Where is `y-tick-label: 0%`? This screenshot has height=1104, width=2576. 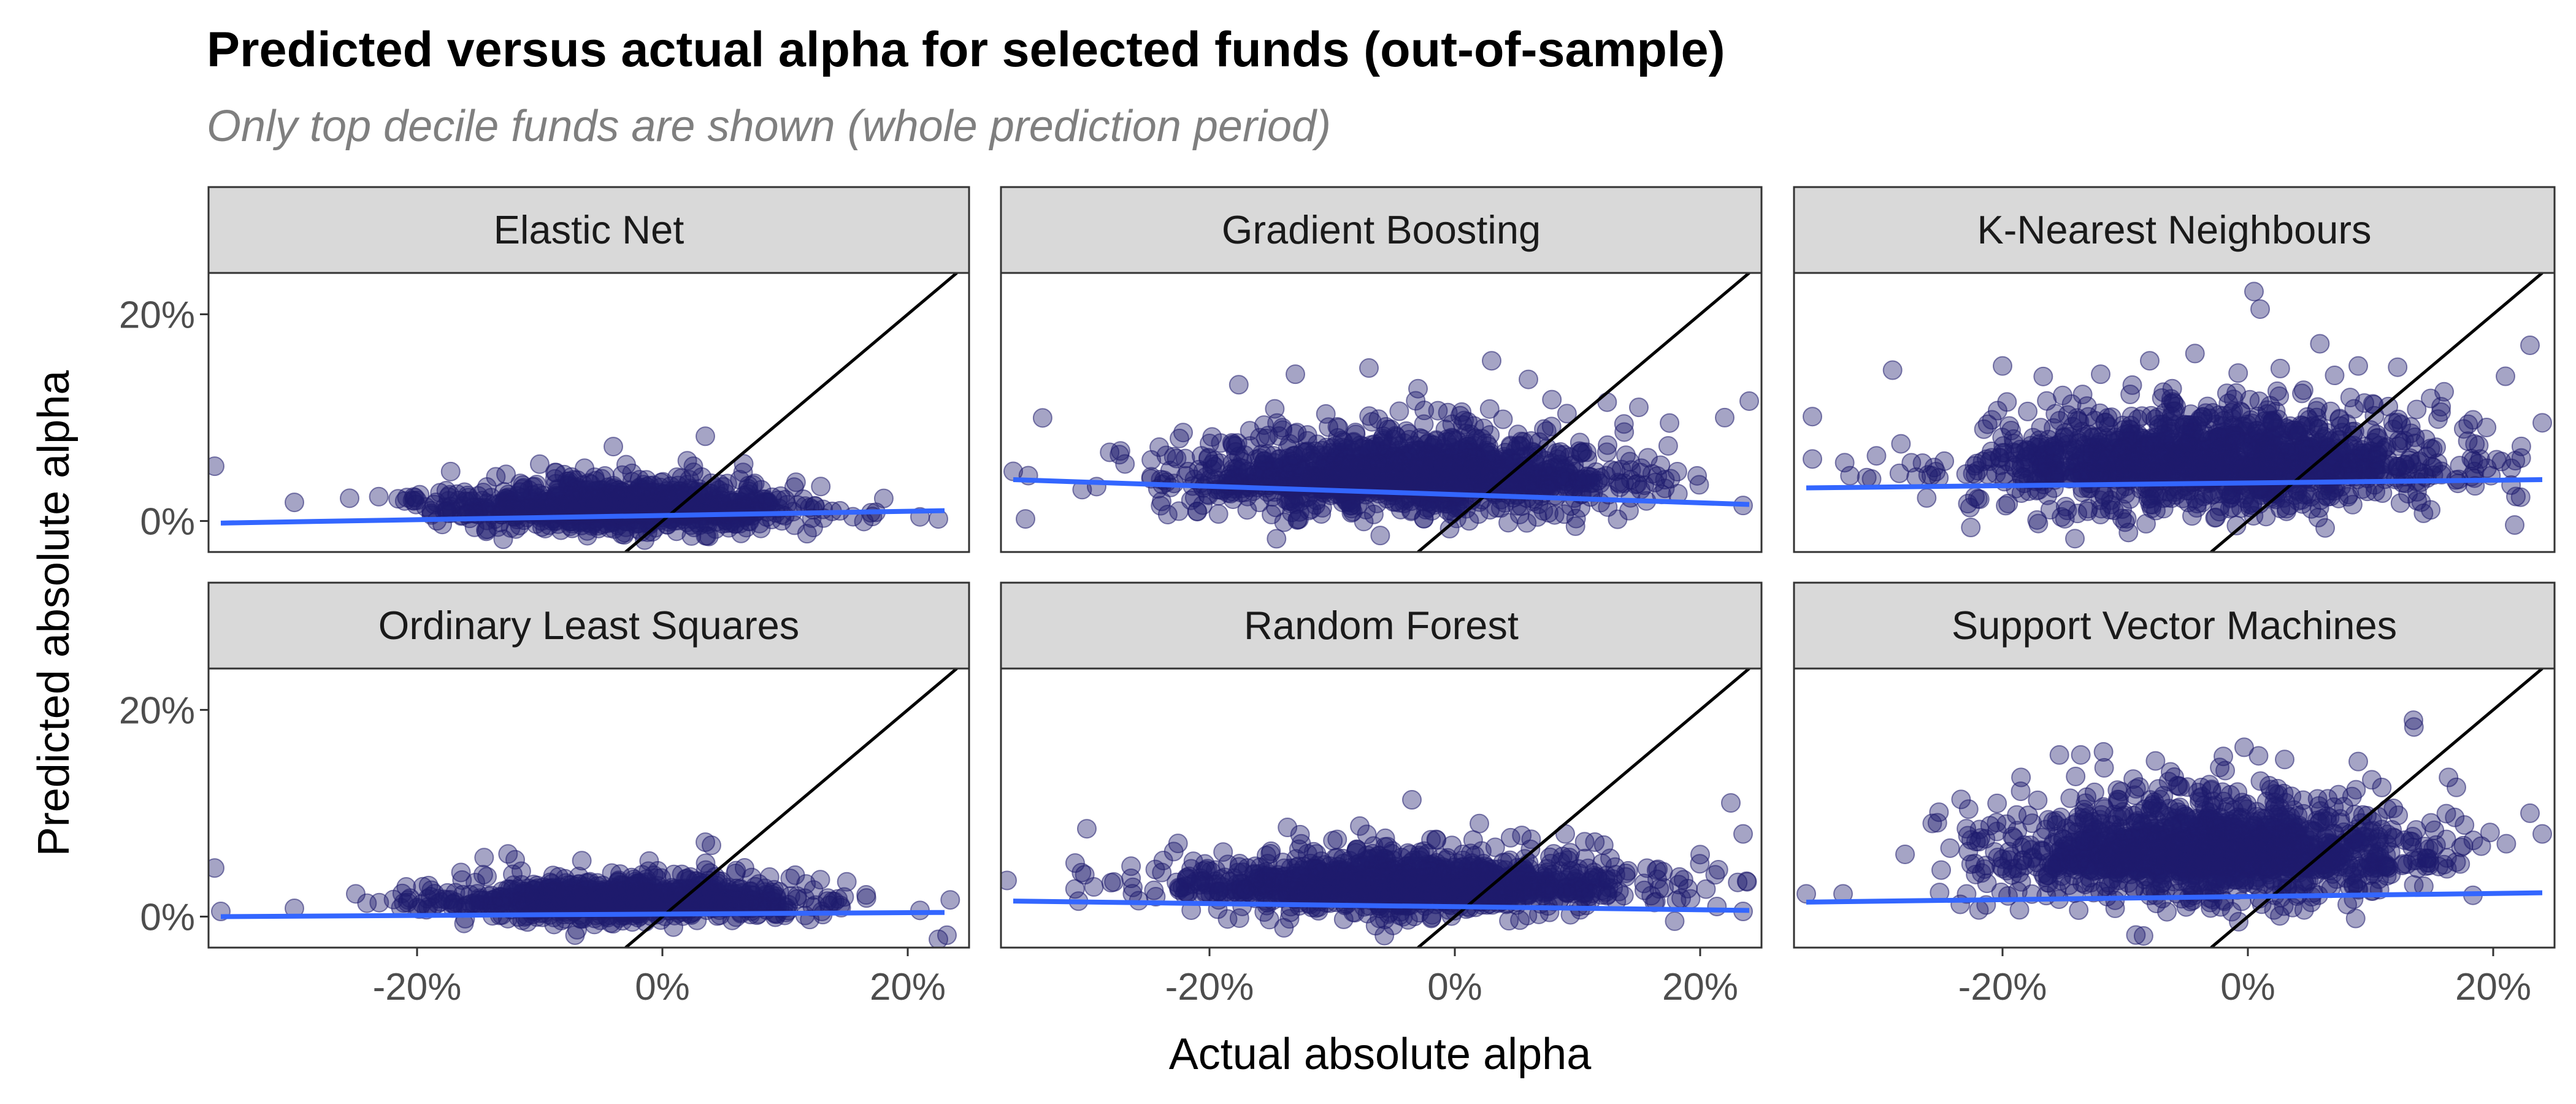 y-tick-label: 0% is located at coordinates (167, 521).